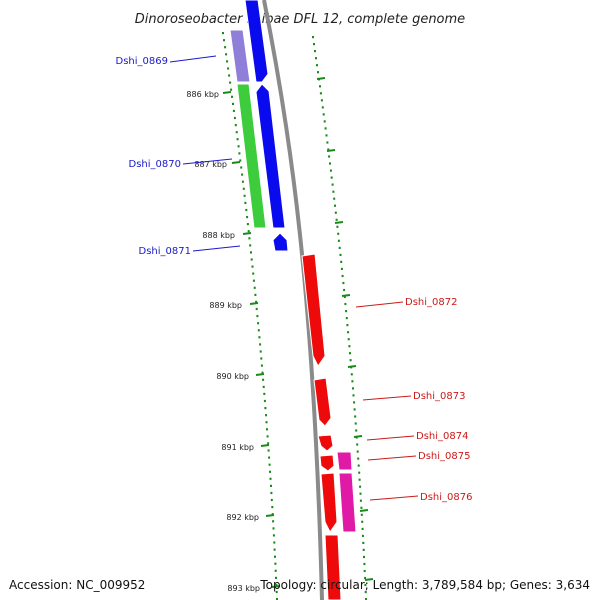  What do you see at coordinates (329, 502) in the screenshot?
I see `gene-dshi-0876-feature` at bounding box center [329, 502].